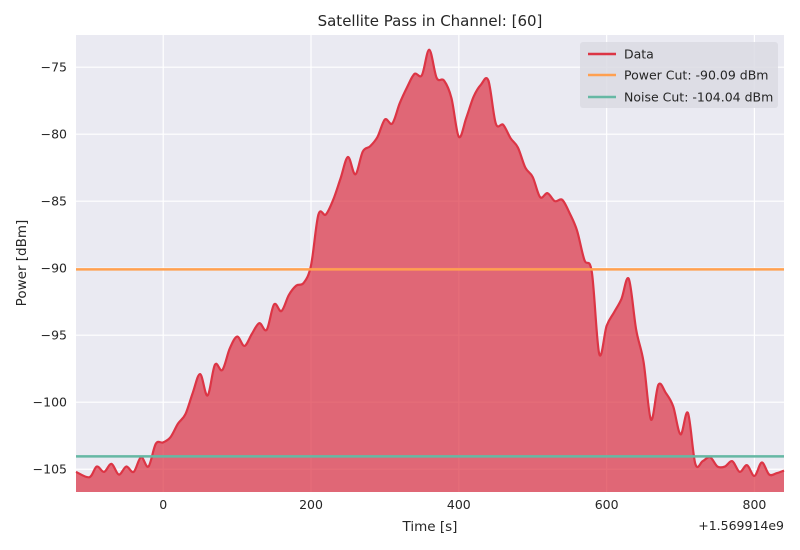 This screenshot has width=800, height=550. Describe the element at coordinates (54, 134) in the screenshot. I see `y-tick-label: −80` at that location.